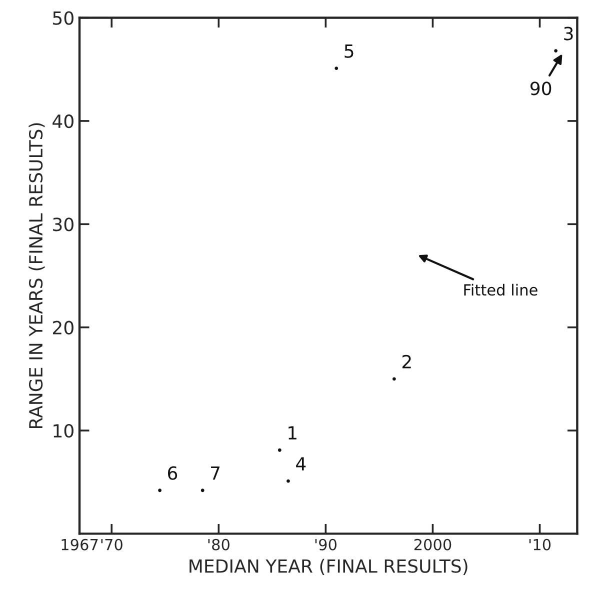  Describe the element at coordinates (63, 18) in the screenshot. I see `y-tick-label: 50` at that location.